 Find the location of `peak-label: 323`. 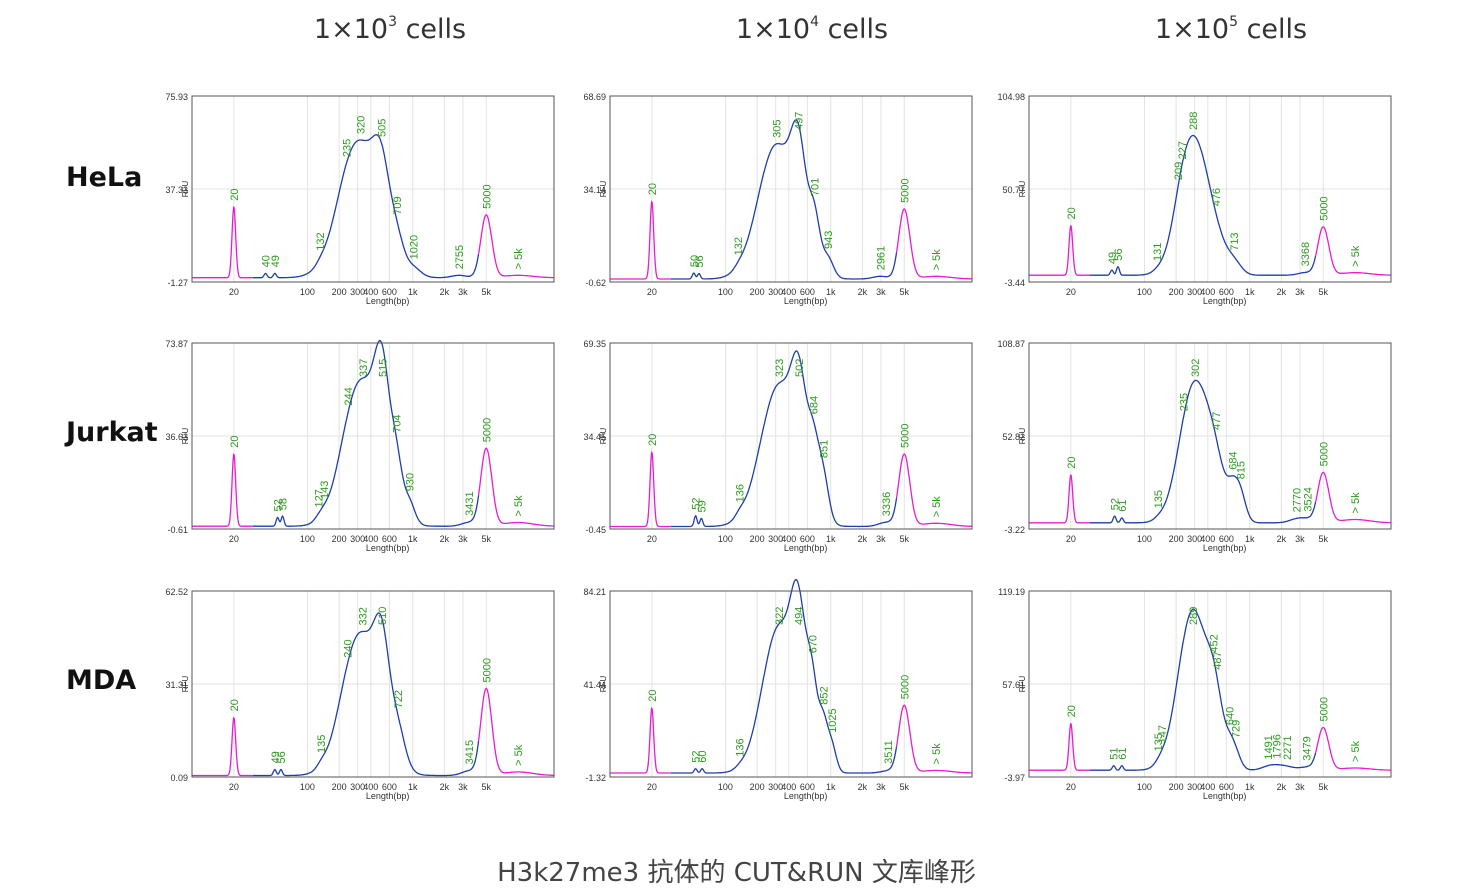

peak-label: 323 is located at coordinates (780, 368).